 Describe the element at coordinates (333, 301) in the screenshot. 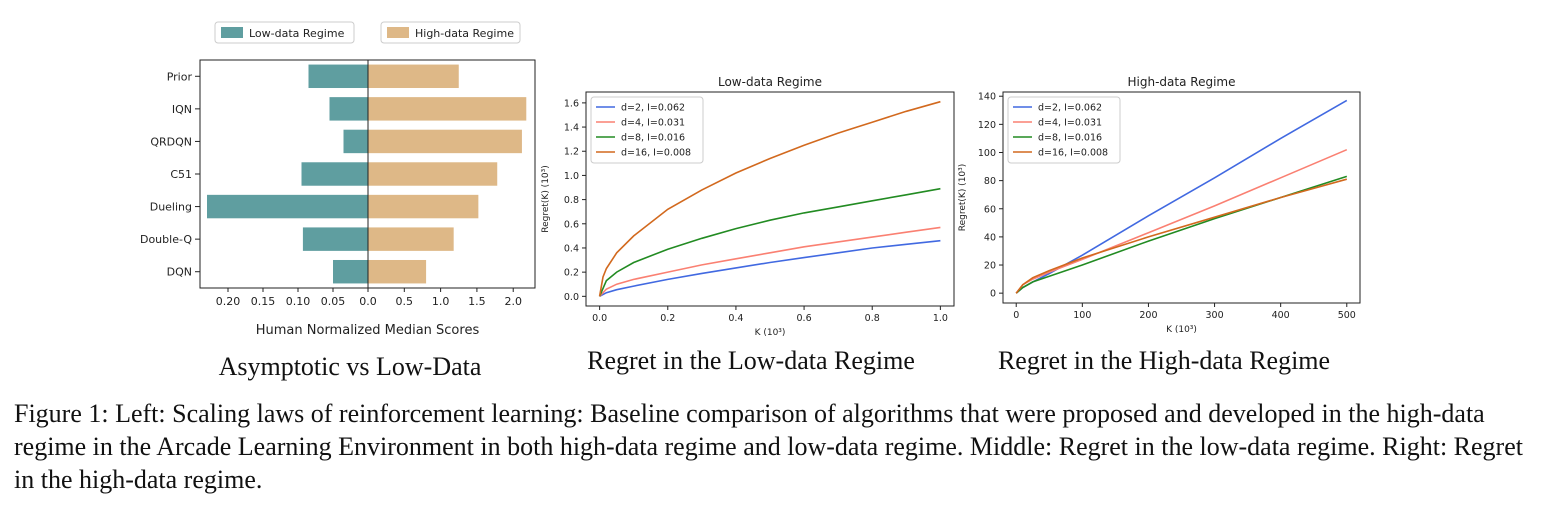

I see `xtick-low-label-3: 0.05` at that location.